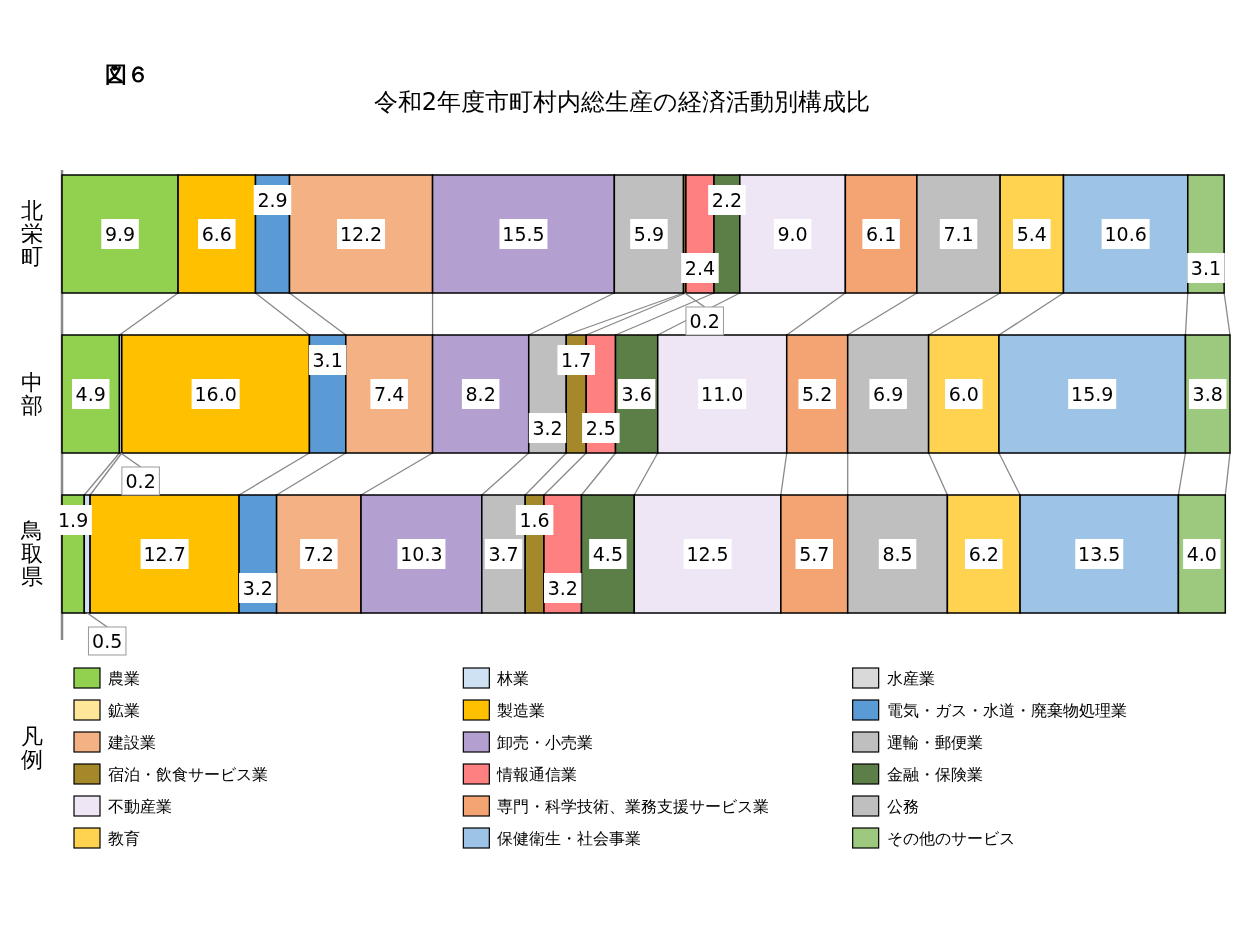  I want to click on legend-label: 卸売・小売業, so click(545, 742).